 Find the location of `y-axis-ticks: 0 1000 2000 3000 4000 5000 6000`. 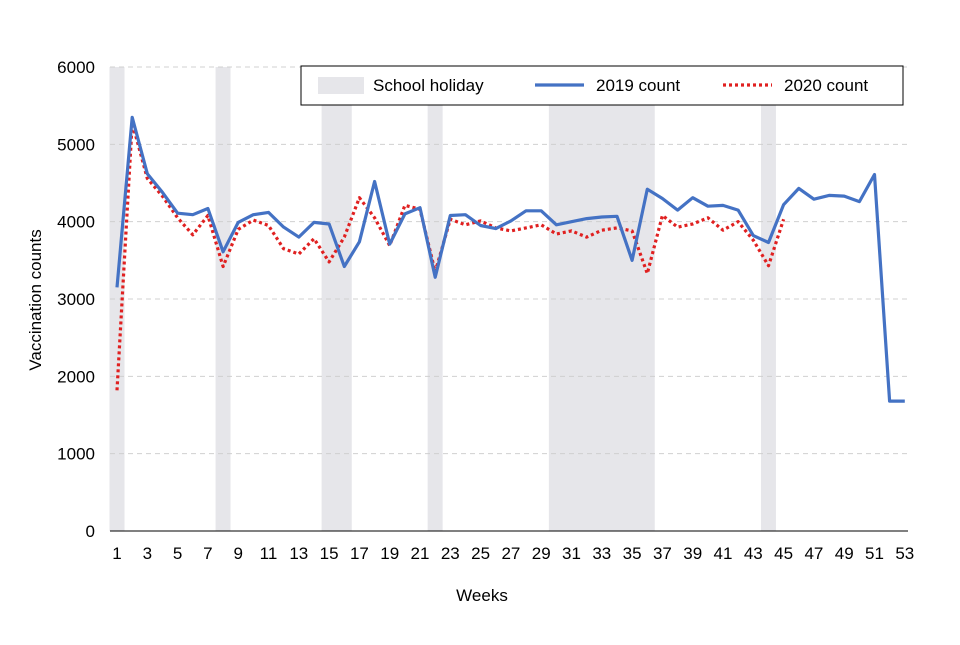

y-axis-ticks: 0 1000 2000 3000 4000 5000 6000 is located at coordinates (76, 299).